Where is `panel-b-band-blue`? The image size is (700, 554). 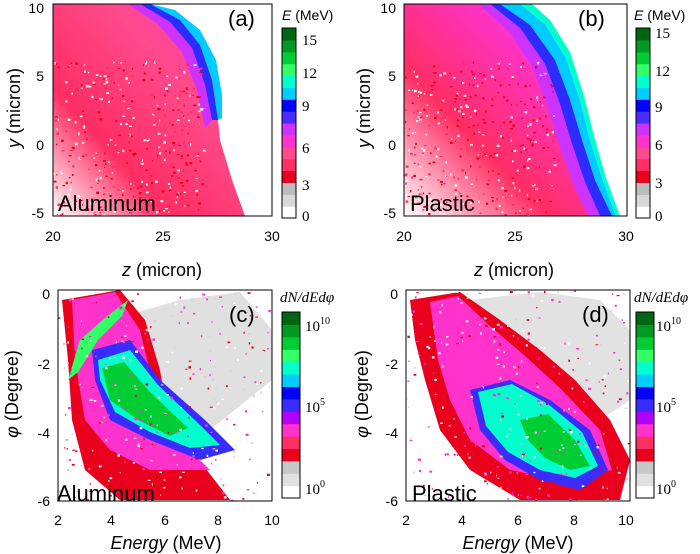 panel-b-band-blue is located at coordinates (551, 110).